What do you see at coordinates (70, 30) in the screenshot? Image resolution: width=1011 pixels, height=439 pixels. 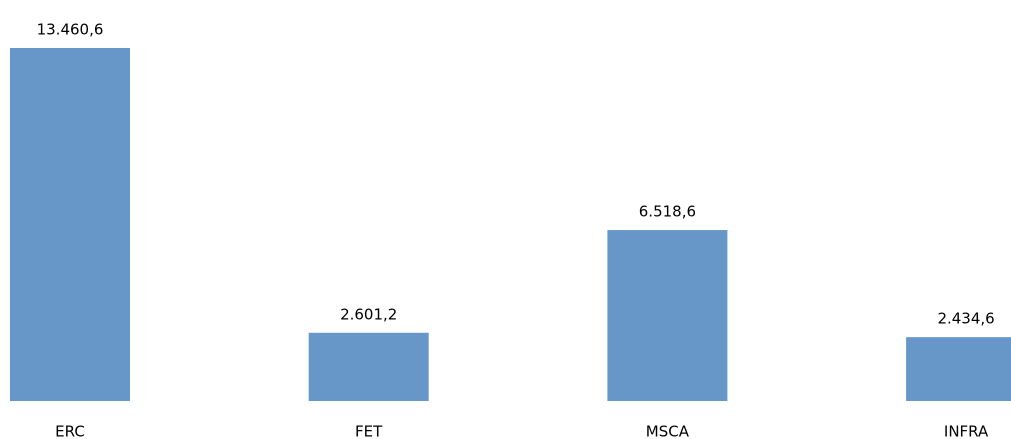 I see `data-label: 13.460,6` at bounding box center [70, 30].